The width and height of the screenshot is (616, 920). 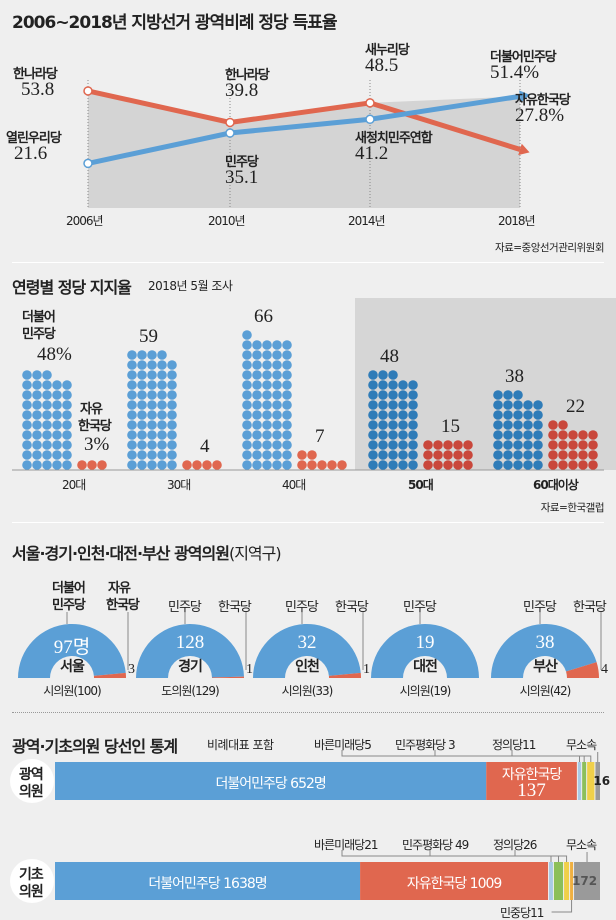 I want to click on row-label-line1: 기초, so click(x=31, y=875).